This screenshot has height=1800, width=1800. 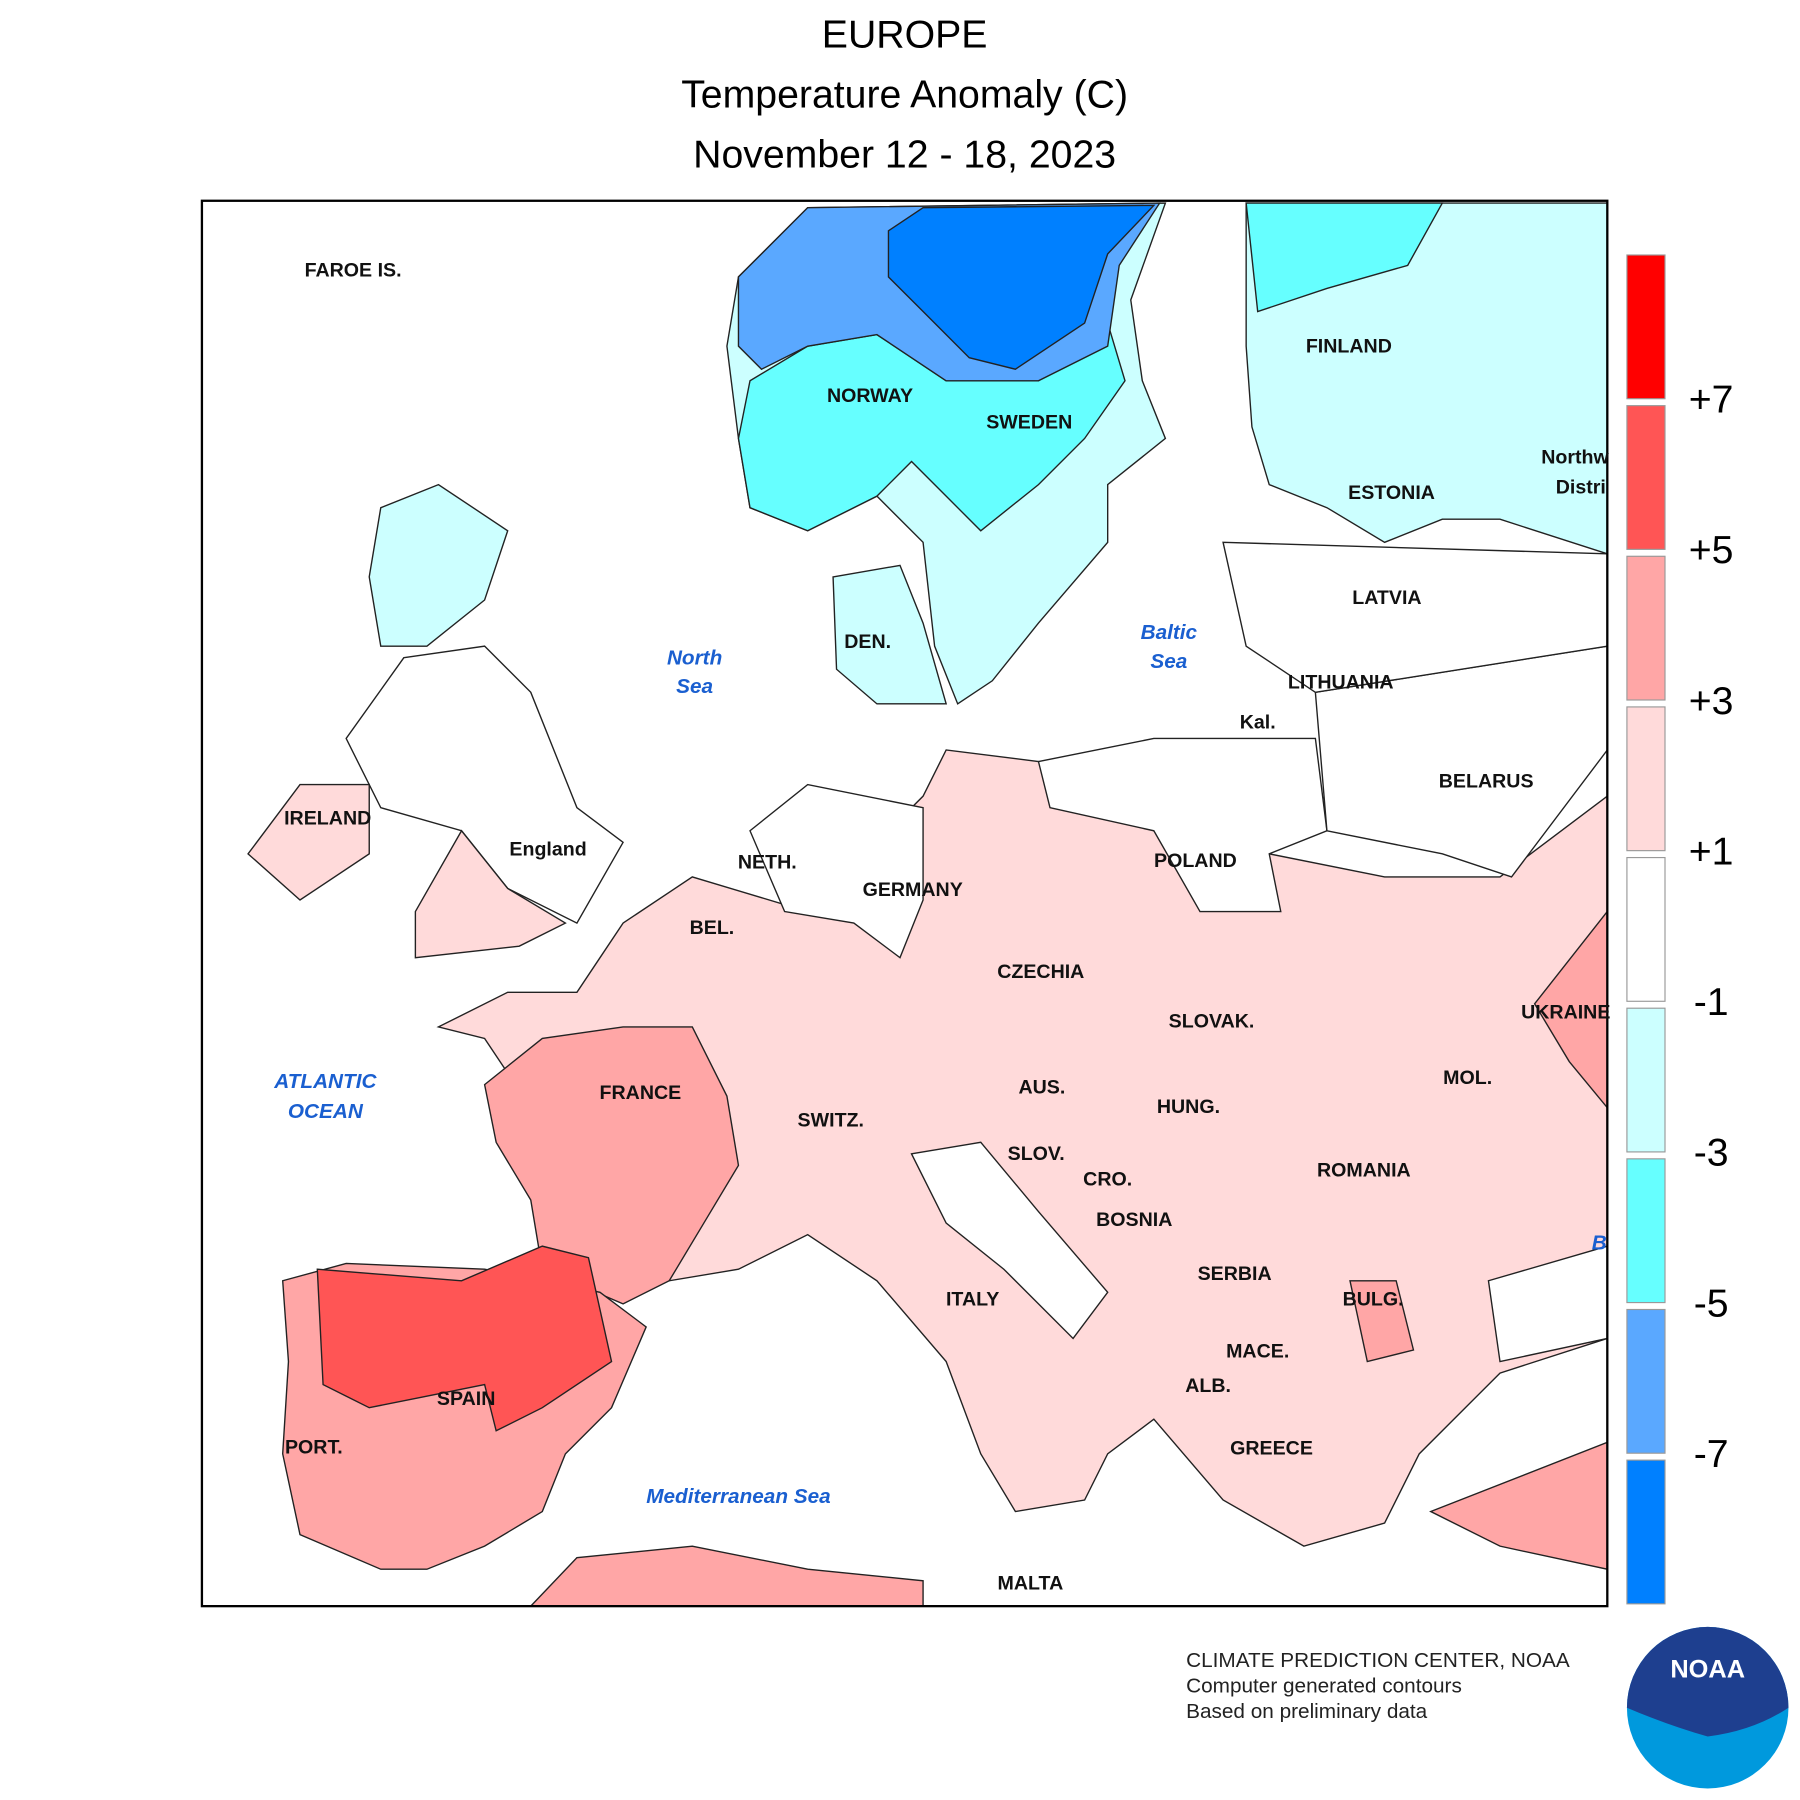 What do you see at coordinates (1711, 851) in the screenshot?
I see `legend-label: +1` at bounding box center [1711, 851].